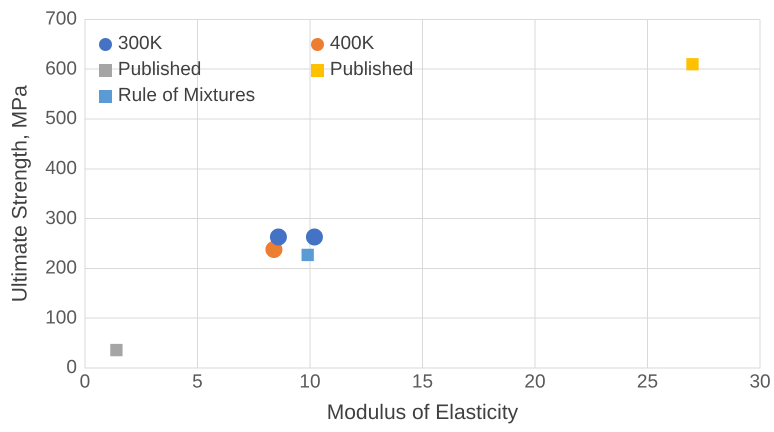 This screenshot has width=774, height=432. What do you see at coordinates (535, 382) in the screenshot?
I see `x-tick-label: 20` at bounding box center [535, 382].